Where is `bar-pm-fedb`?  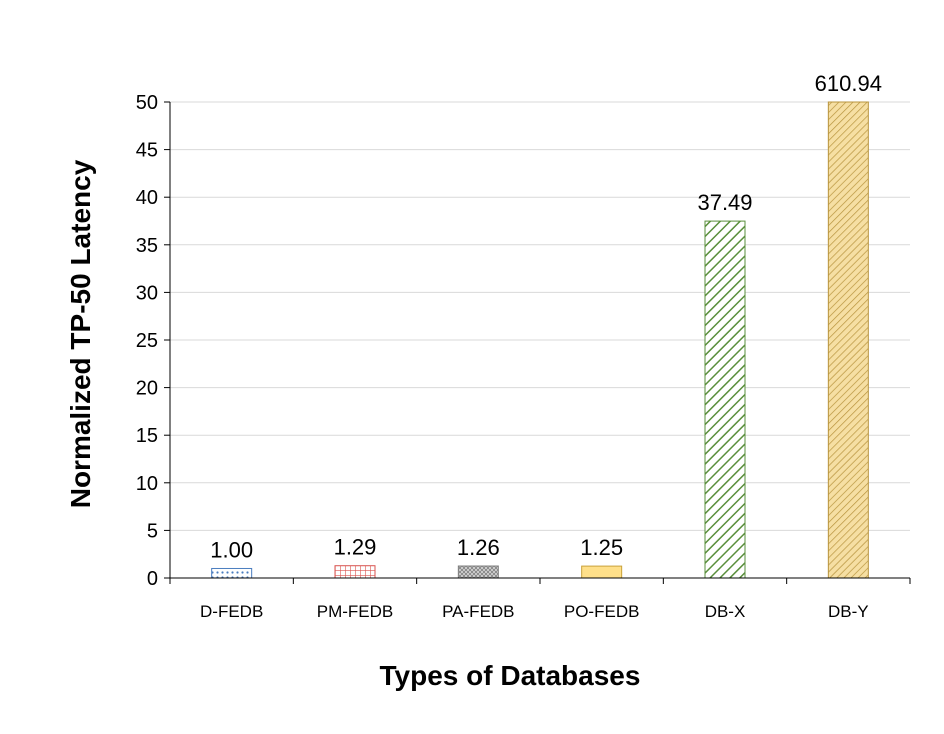 bar-pm-fedb is located at coordinates (355, 572).